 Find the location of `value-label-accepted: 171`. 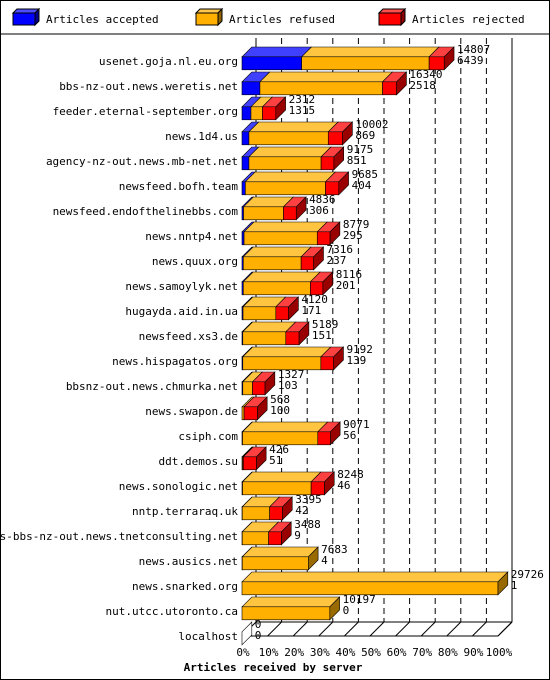

value-label-accepted: 171 is located at coordinates (311, 310).